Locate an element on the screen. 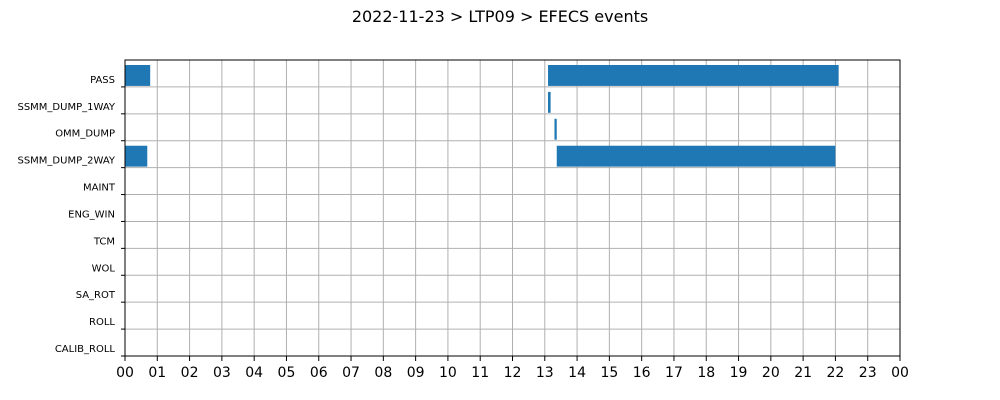 The width and height of the screenshot is (1000, 400). x-tick-label: 22 is located at coordinates (836, 373).